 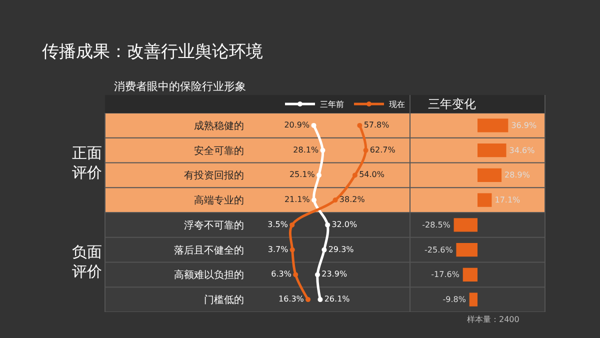 I want to click on y-tick-label: 有投资回报的, so click(x=214, y=176).